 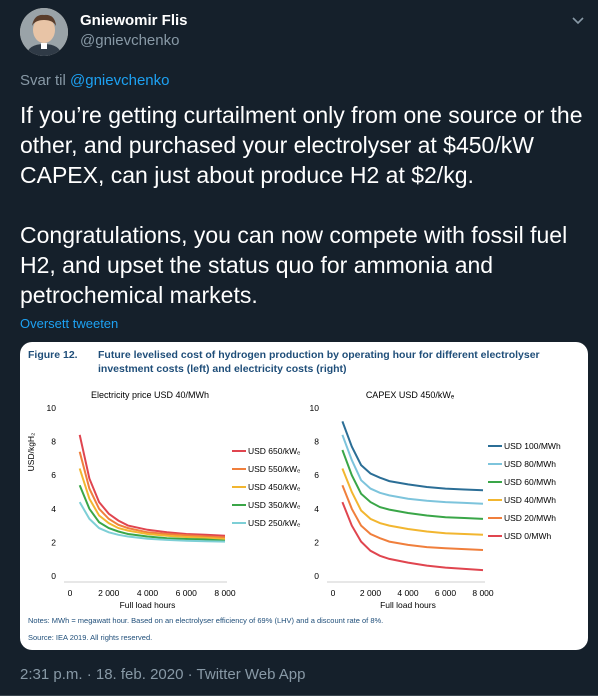 I want to click on reply-handle-link: @gnievchenko, so click(x=120, y=80).